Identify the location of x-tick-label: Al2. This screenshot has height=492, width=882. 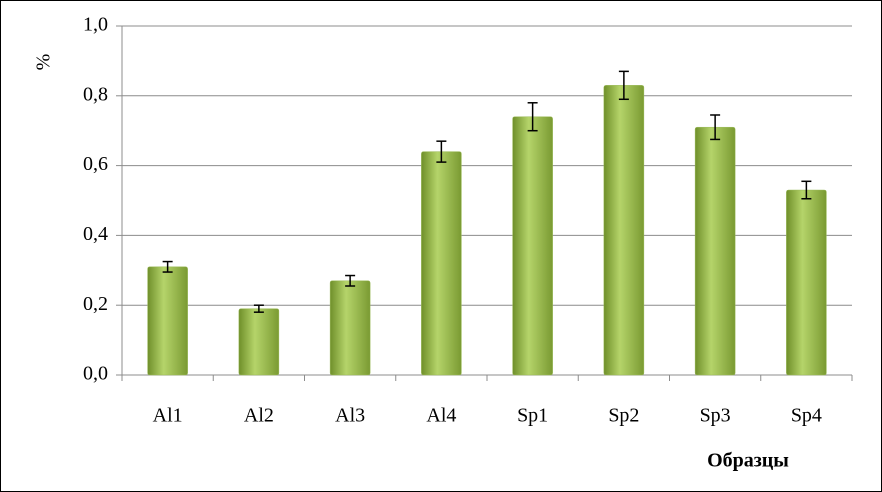
(259, 416).